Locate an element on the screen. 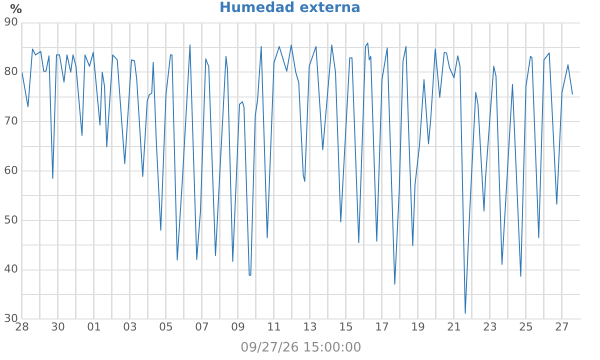  x-axis-title: 09/27/26 15:00:00 is located at coordinates (301, 348).